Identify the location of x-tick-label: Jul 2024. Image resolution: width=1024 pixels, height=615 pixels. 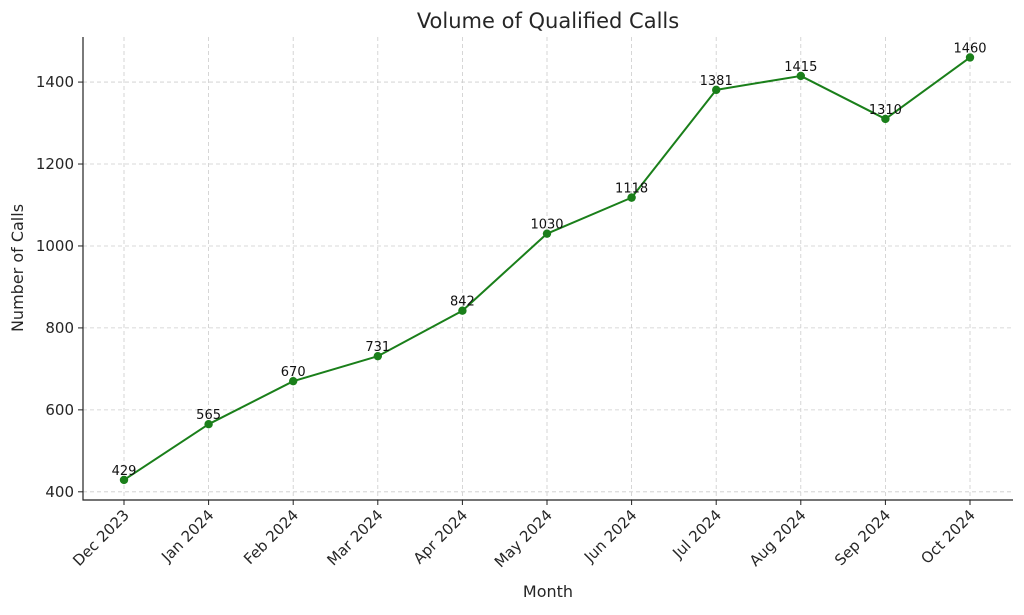
(696, 534).